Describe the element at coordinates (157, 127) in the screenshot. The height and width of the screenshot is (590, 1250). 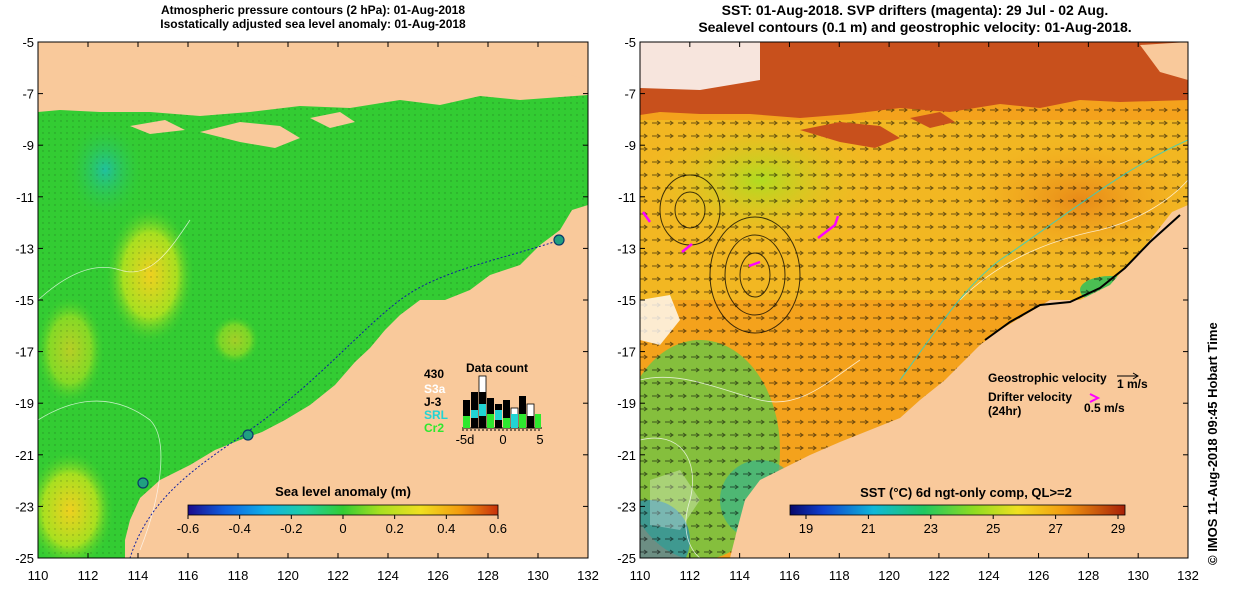
I see `left-sumba` at that location.